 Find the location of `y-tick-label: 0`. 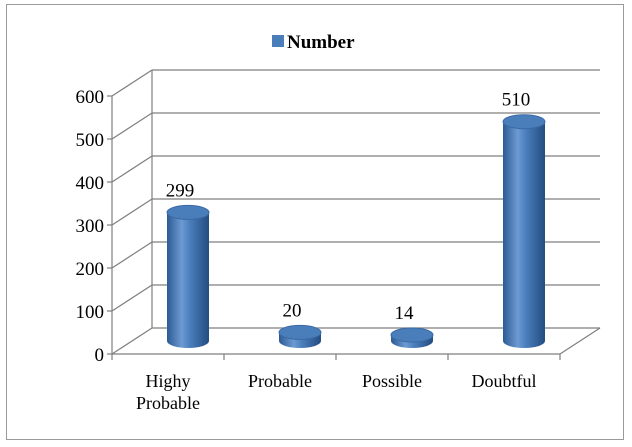

y-tick-label: 0 is located at coordinates (100, 355).